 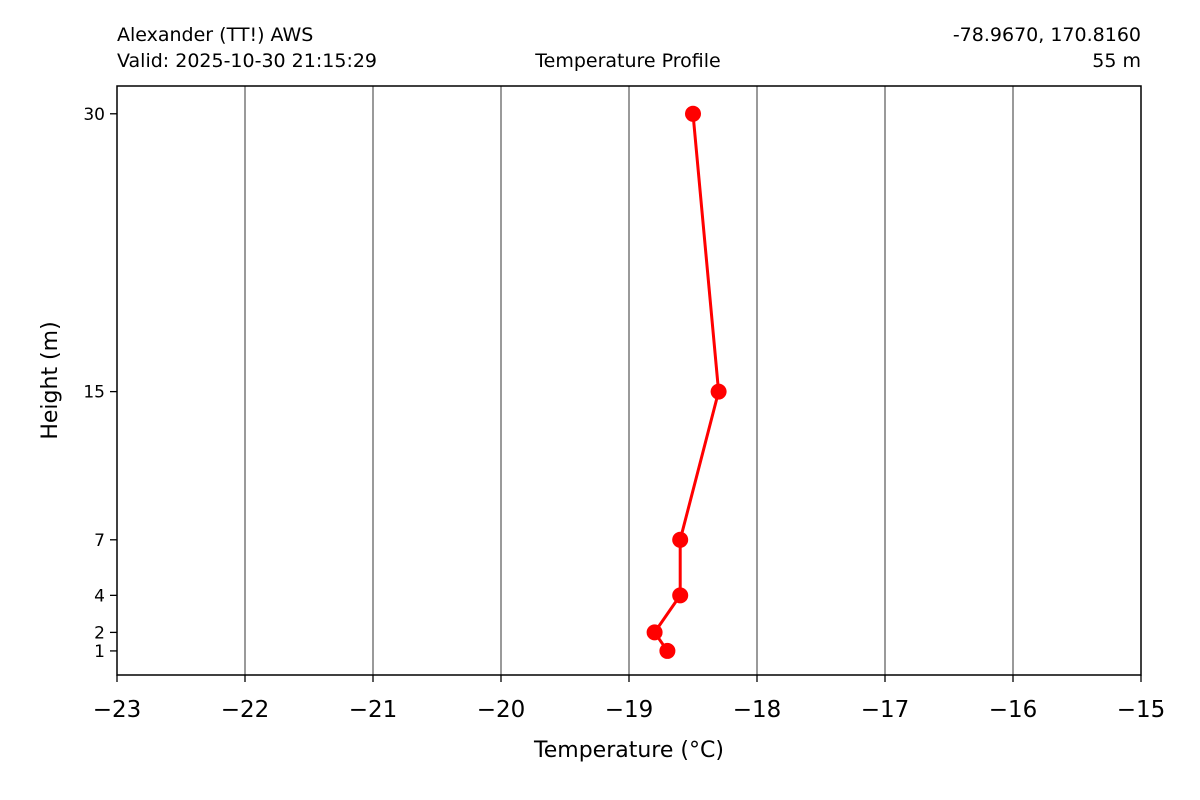 I want to click on y-tick-label: 7, so click(x=99, y=541).